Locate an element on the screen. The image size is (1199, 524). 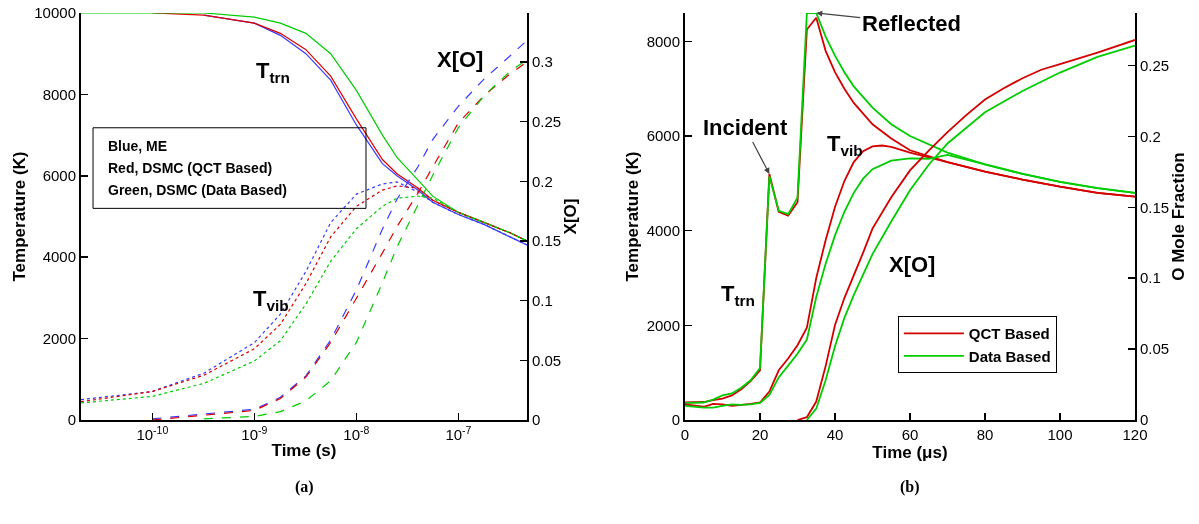
x-axis-title: Time (μs) is located at coordinates (910, 452).